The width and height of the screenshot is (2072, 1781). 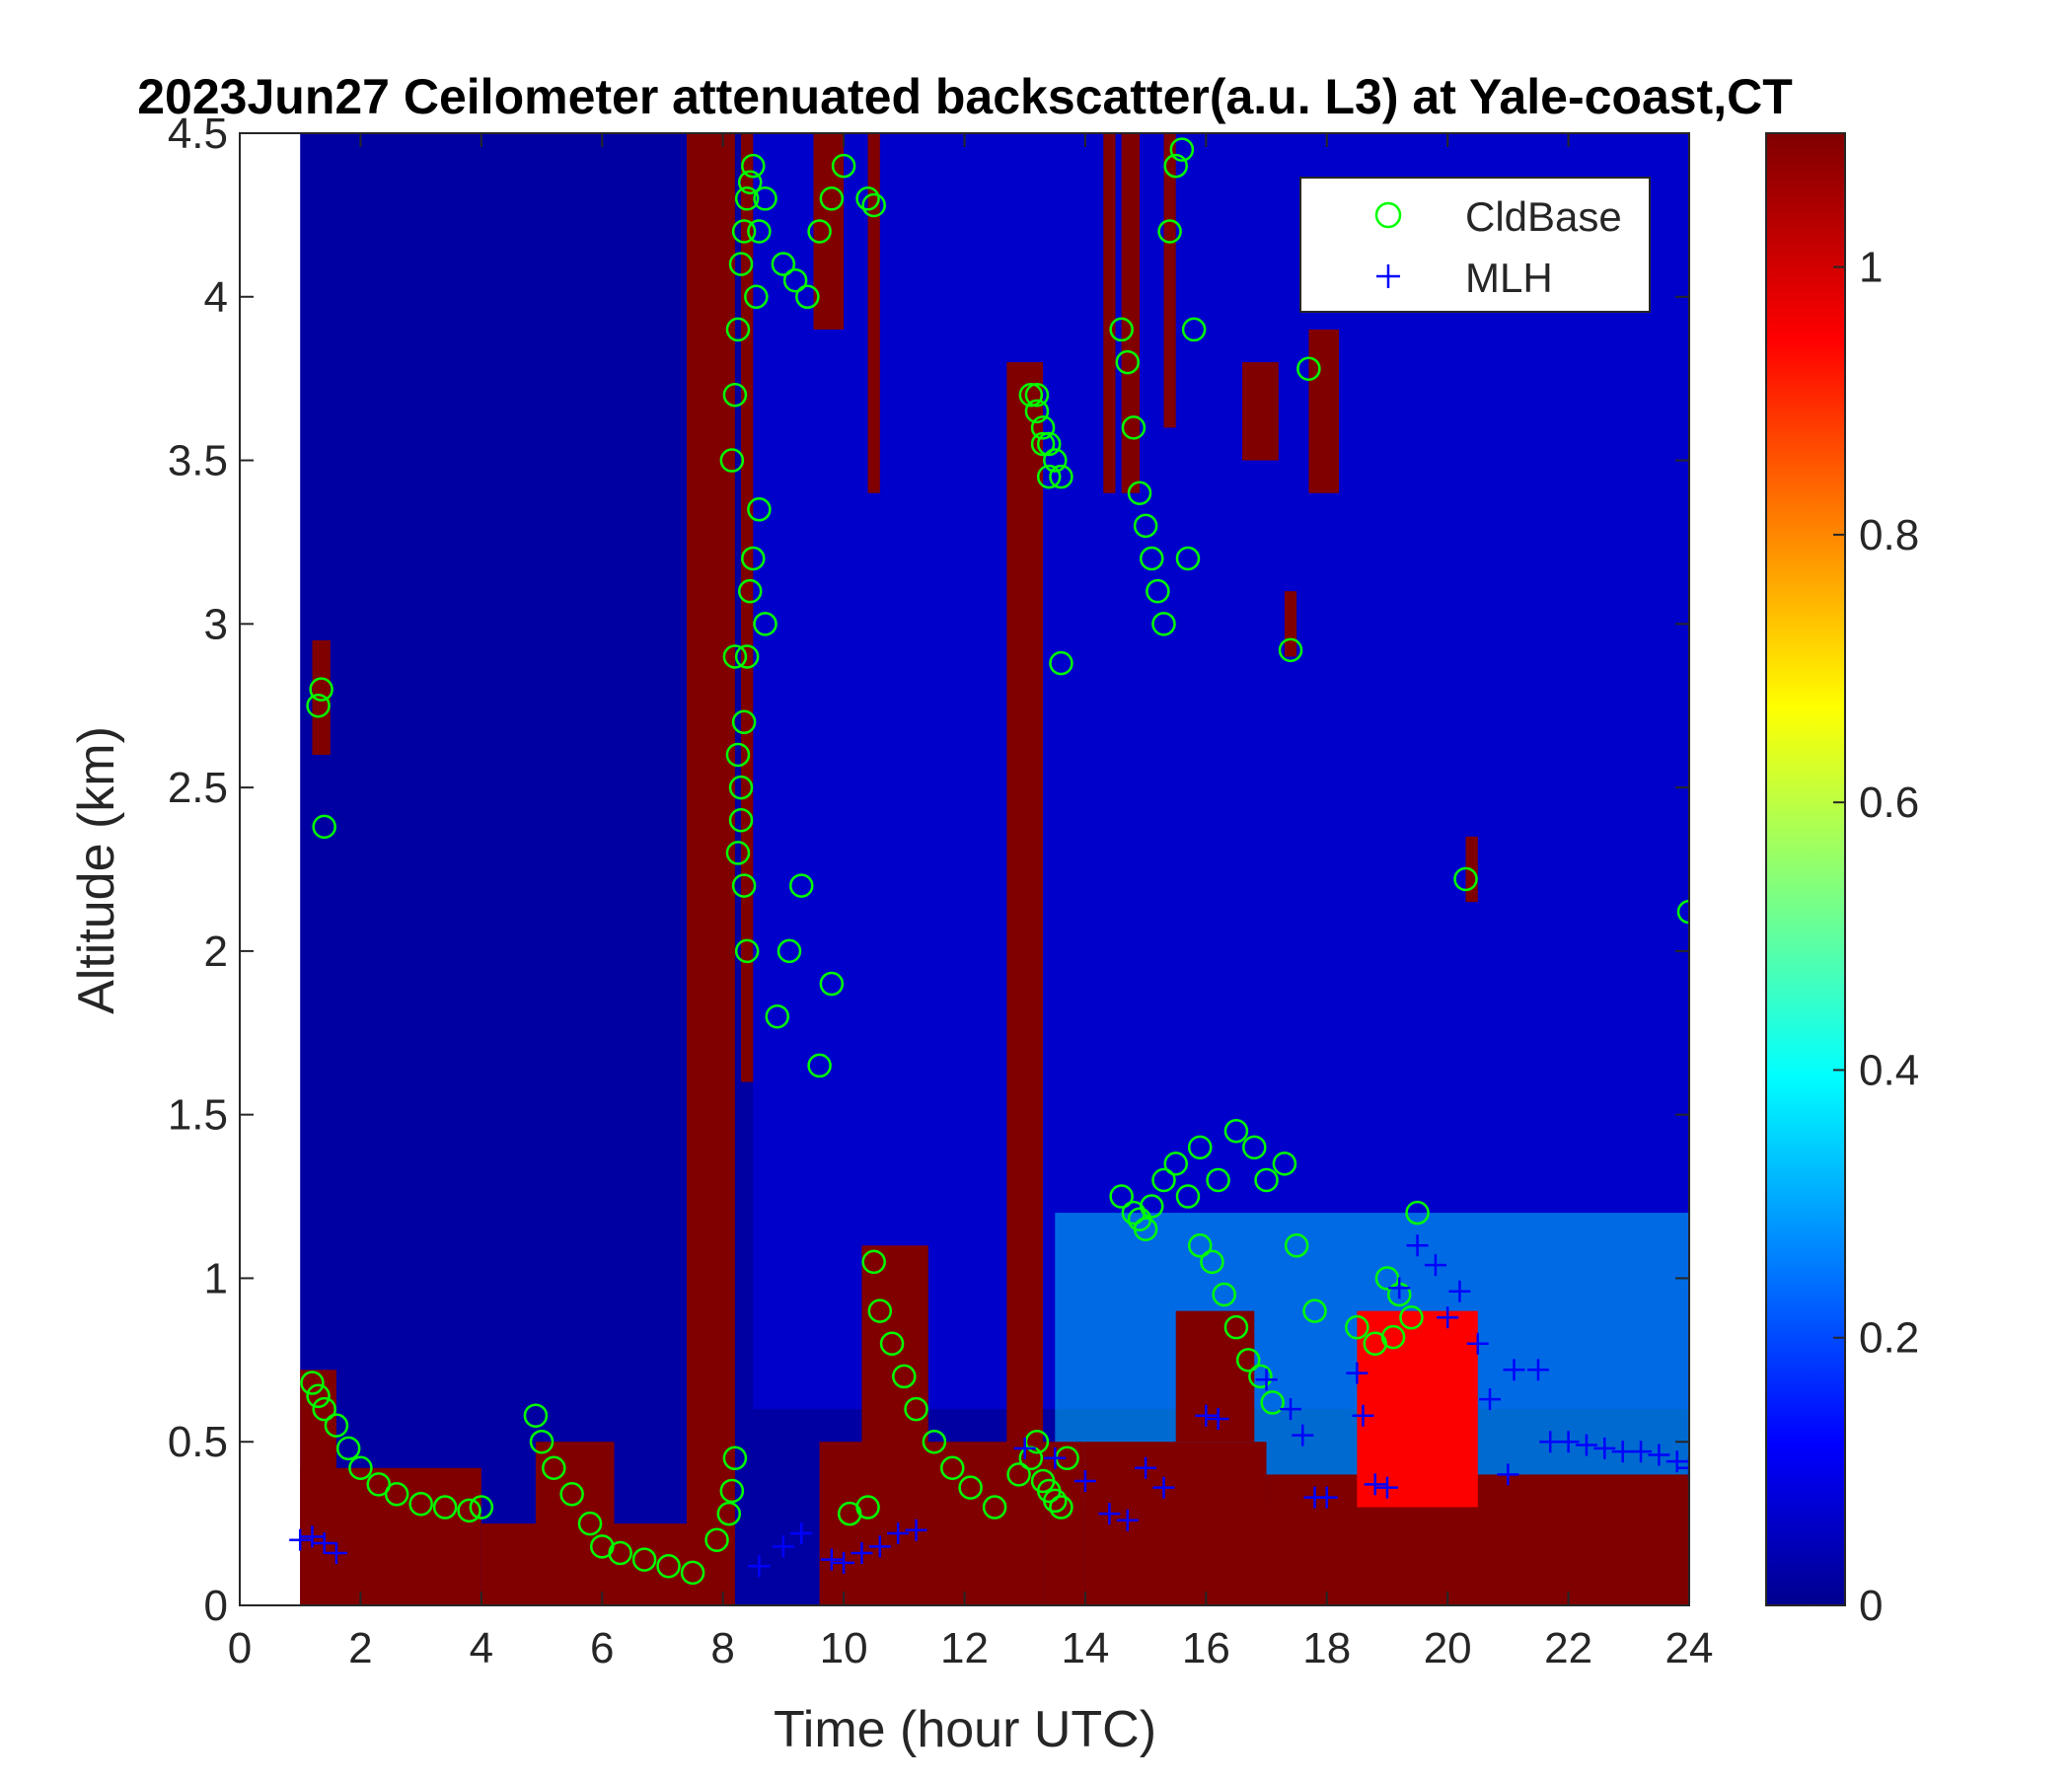 I want to click on y-tick-label: 1.5, so click(x=198, y=1115).